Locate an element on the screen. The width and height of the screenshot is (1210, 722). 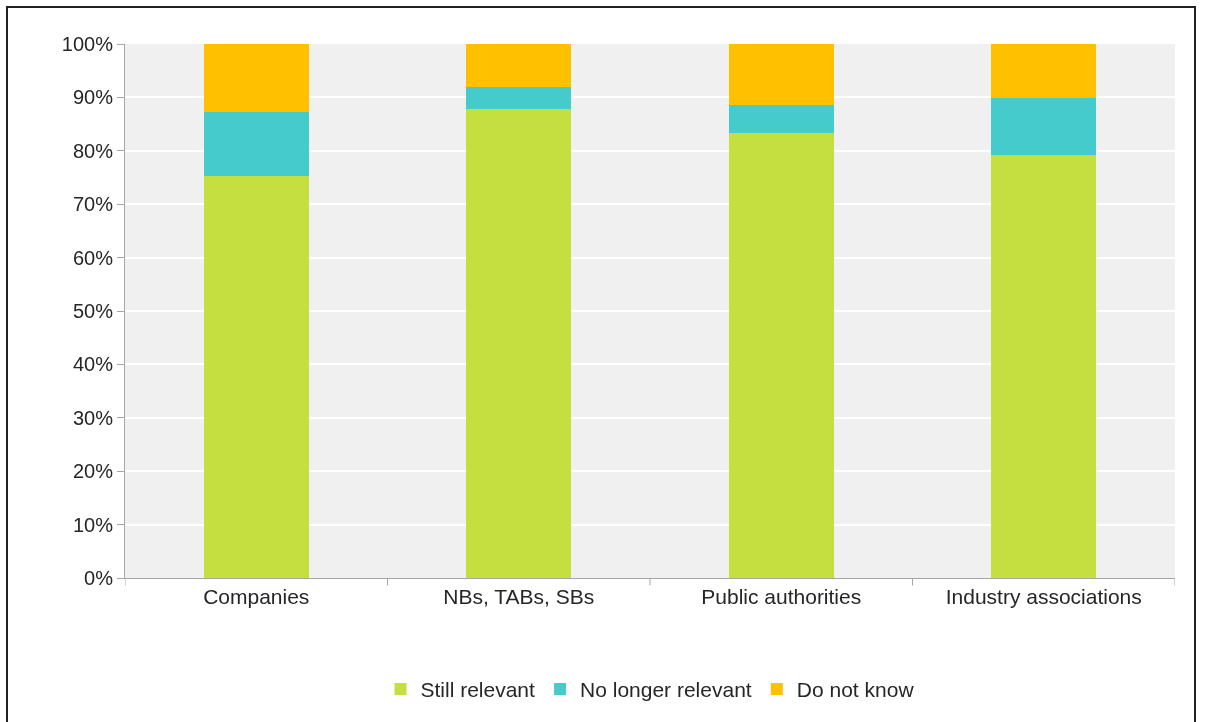
legend-label: Do not know is located at coordinates (855, 690).